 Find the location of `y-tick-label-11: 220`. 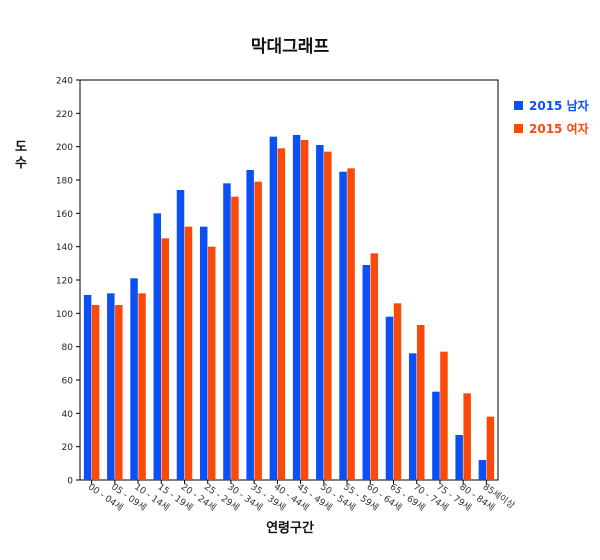

y-tick-label-11: 220 is located at coordinates (64, 115).